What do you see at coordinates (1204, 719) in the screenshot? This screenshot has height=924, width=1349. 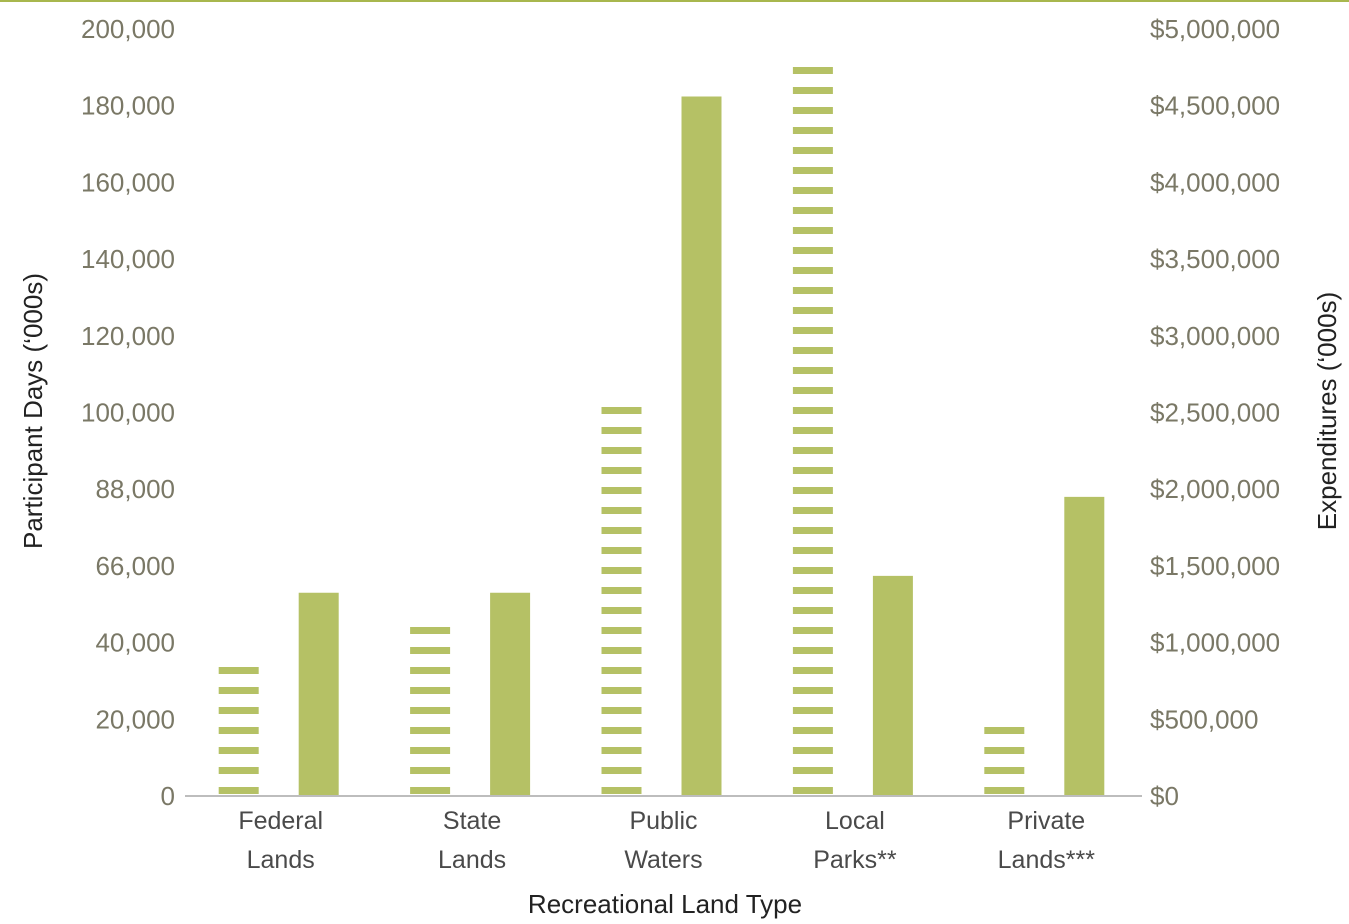 I see `right-tick-label: $500,000` at bounding box center [1204, 719].